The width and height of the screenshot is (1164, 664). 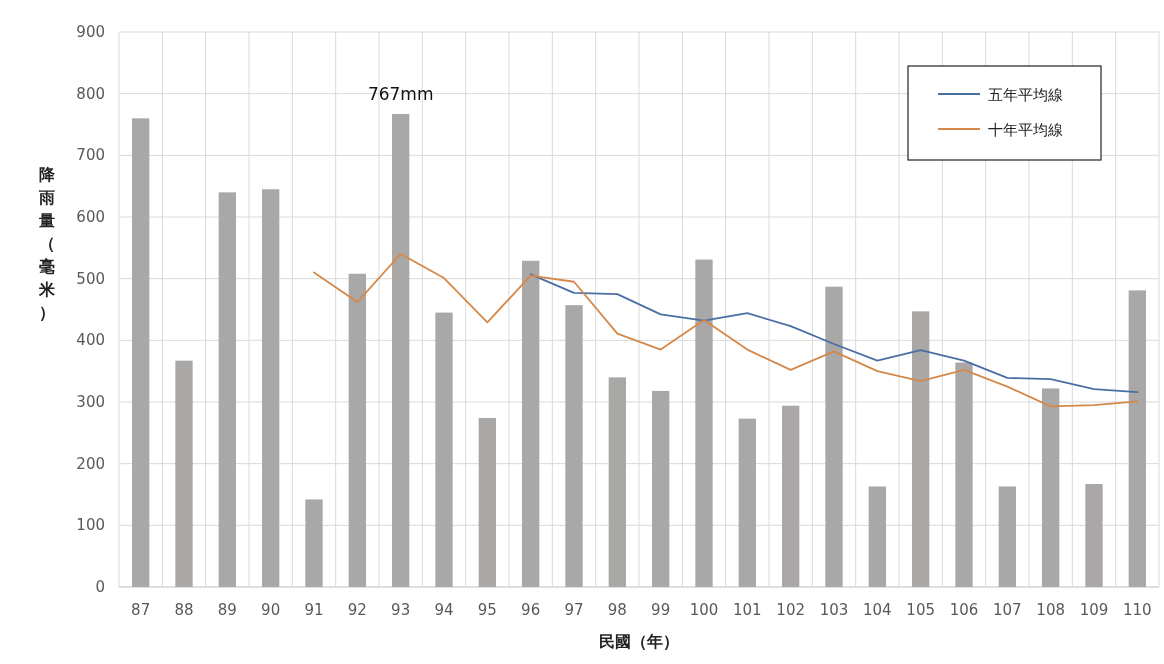 I want to click on x-tick-label: 91, so click(x=314, y=610).